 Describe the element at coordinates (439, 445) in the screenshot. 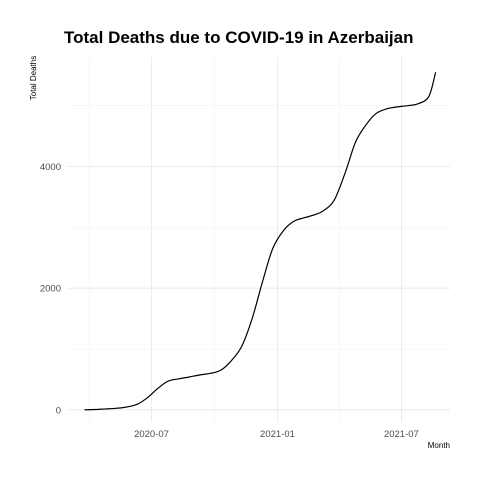

I see `x-axis-title: Month` at that location.